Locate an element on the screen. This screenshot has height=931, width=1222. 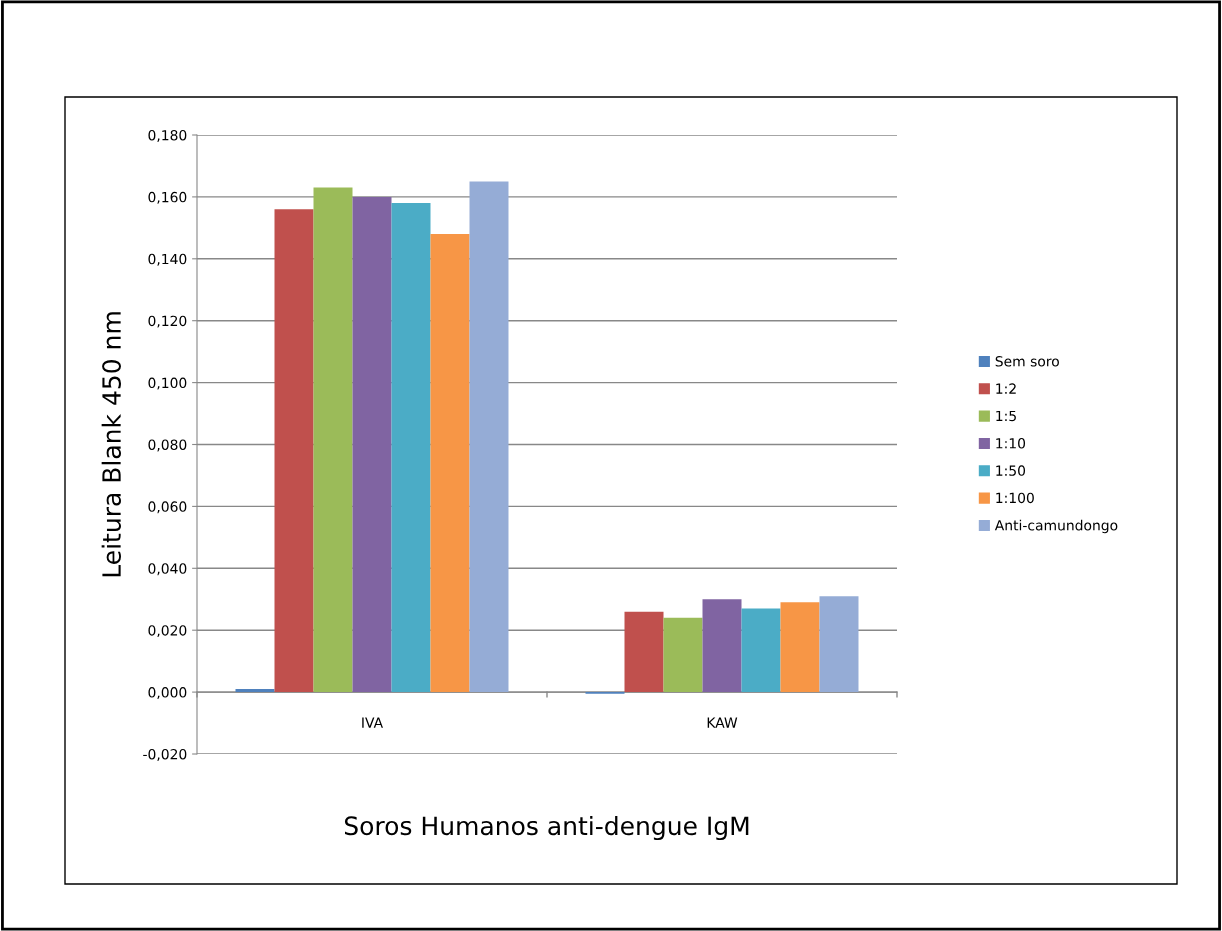
legend-label: 1:10 is located at coordinates (1011, 443).